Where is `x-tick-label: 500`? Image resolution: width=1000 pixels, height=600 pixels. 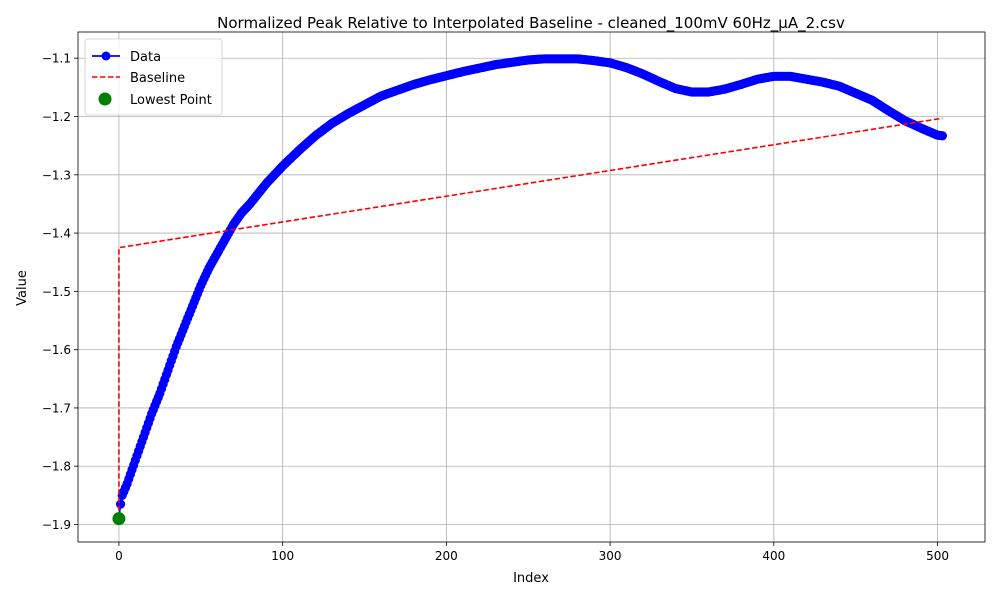 x-tick-label: 500 is located at coordinates (937, 556).